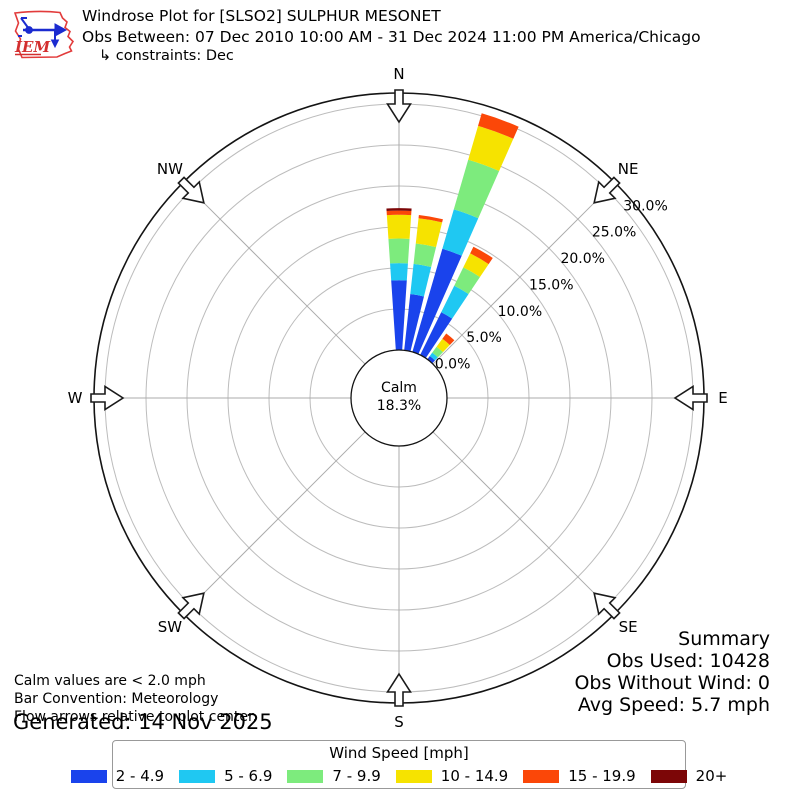  Describe the element at coordinates (248, 776) in the screenshot. I see `legend-label: 5 - 6.9` at that location.